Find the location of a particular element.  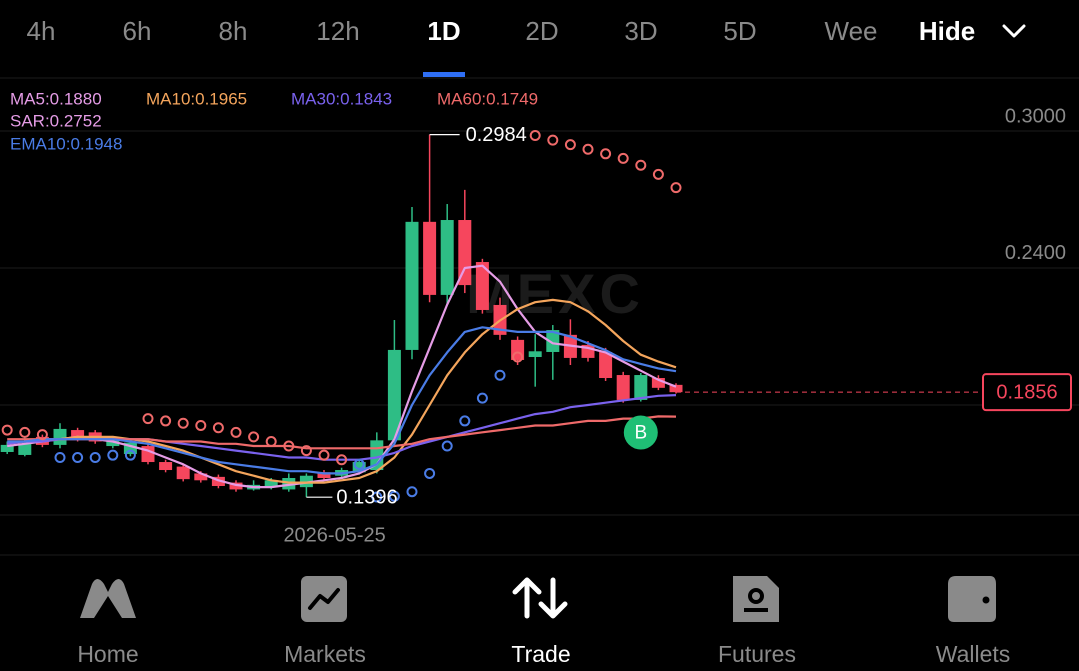

indicator-legend: MA5:0.1880 is located at coordinates (56, 98).